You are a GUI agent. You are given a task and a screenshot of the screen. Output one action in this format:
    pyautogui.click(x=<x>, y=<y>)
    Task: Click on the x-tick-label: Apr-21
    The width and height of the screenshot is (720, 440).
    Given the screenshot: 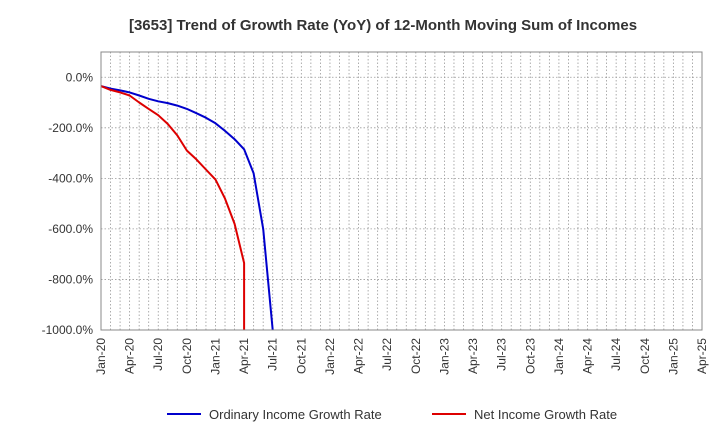 What is the action you would take?
    pyautogui.click(x=244, y=356)
    